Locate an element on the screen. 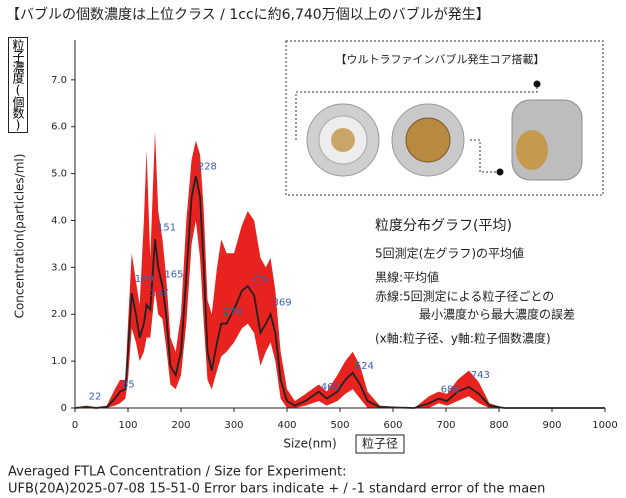 The height and width of the screenshot is (498, 626). y-tick-label: 5.0 is located at coordinates (59, 174).